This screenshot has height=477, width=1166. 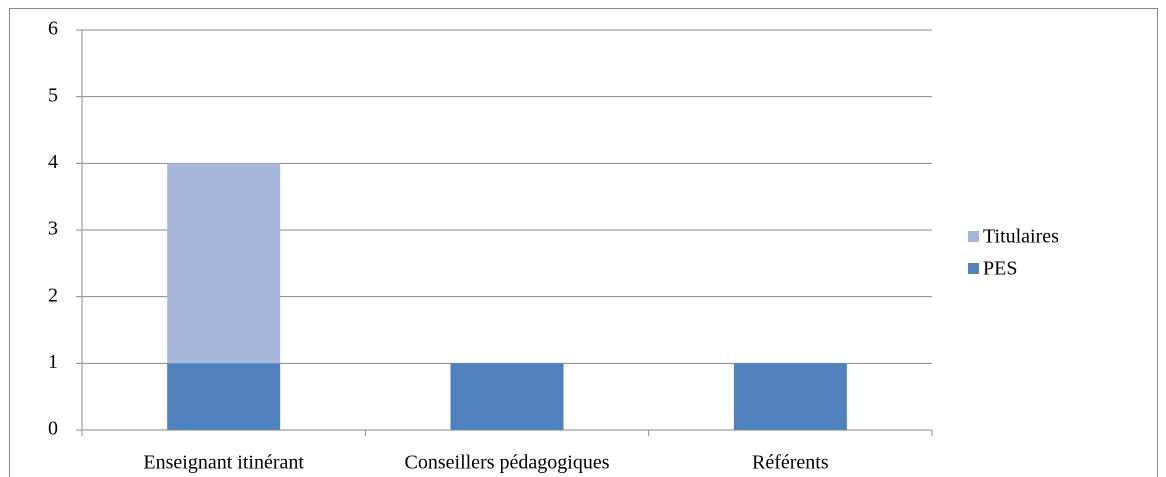 I want to click on y-tick-label: 4, so click(x=53, y=162).